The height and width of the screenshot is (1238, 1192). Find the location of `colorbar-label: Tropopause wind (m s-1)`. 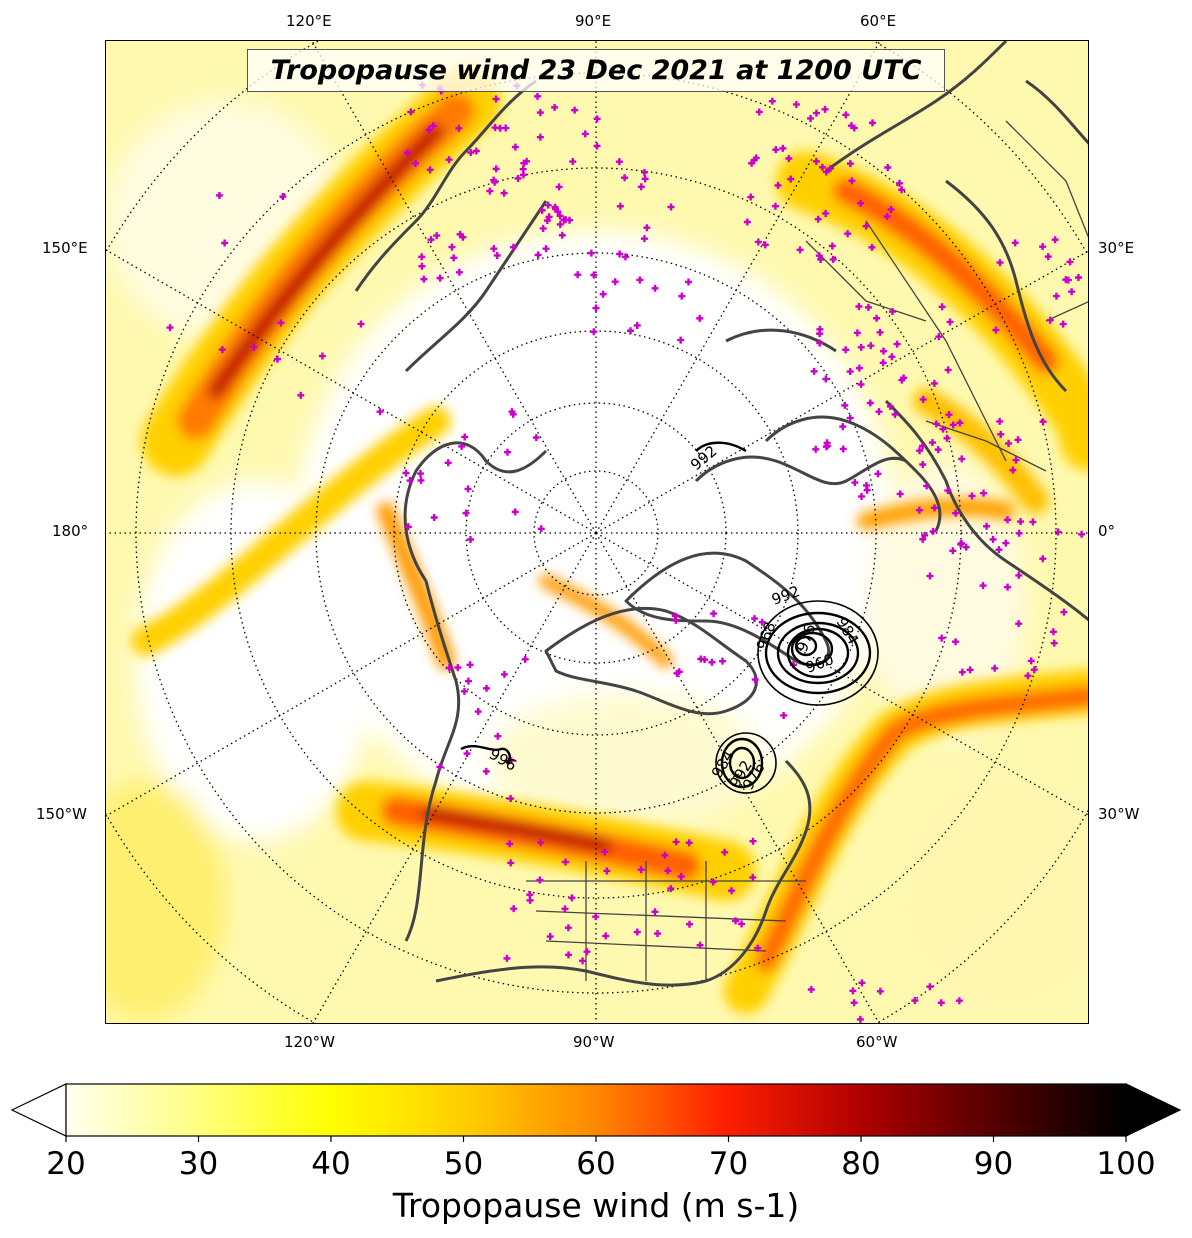

colorbar-label: Tropopause wind (m s-1) is located at coordinates (596, 1205).